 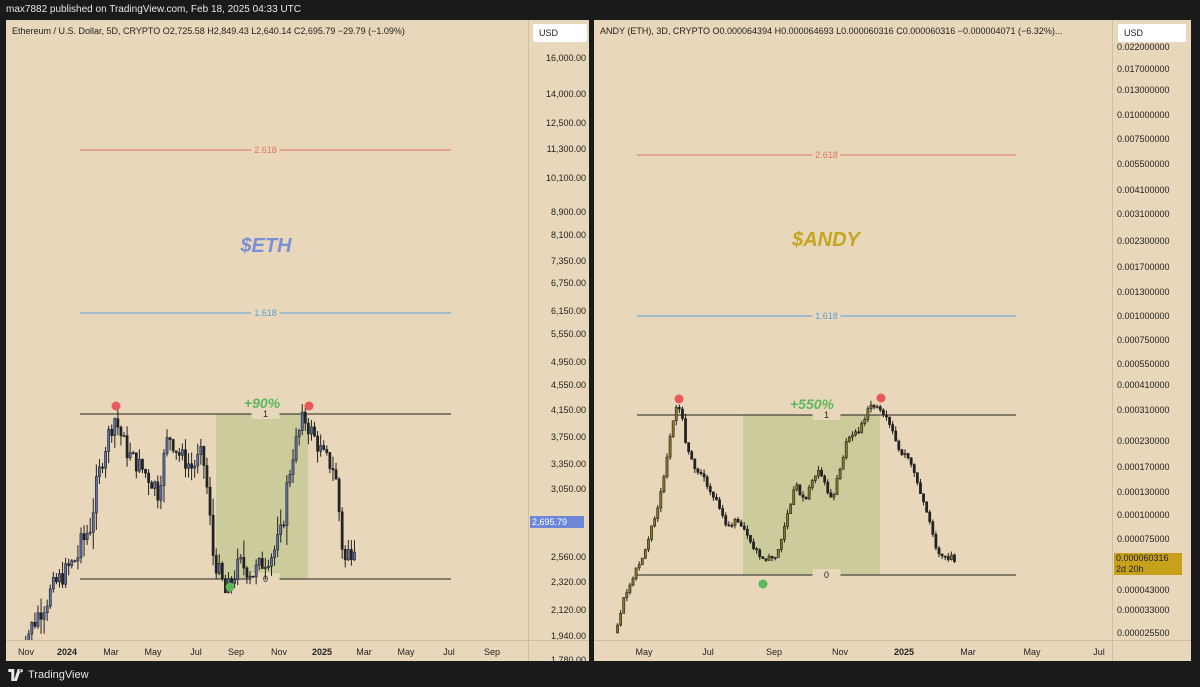 I want to click on andy-x-tick: May, so click(x=644, y=652).